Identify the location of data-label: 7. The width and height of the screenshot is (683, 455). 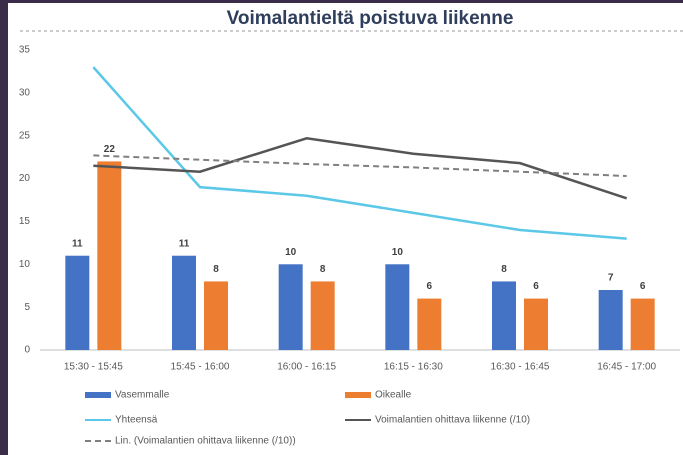
(611, 278).